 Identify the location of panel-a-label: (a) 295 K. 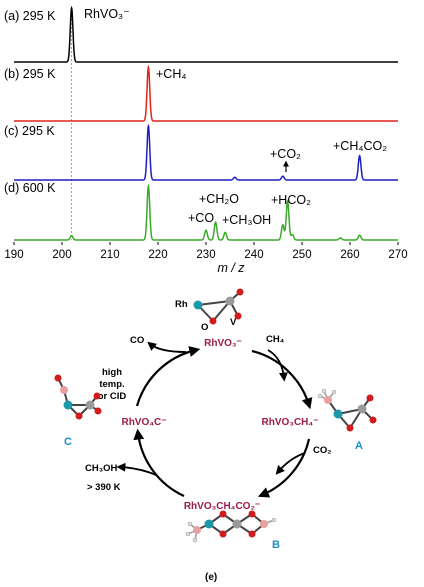
(30, 16).